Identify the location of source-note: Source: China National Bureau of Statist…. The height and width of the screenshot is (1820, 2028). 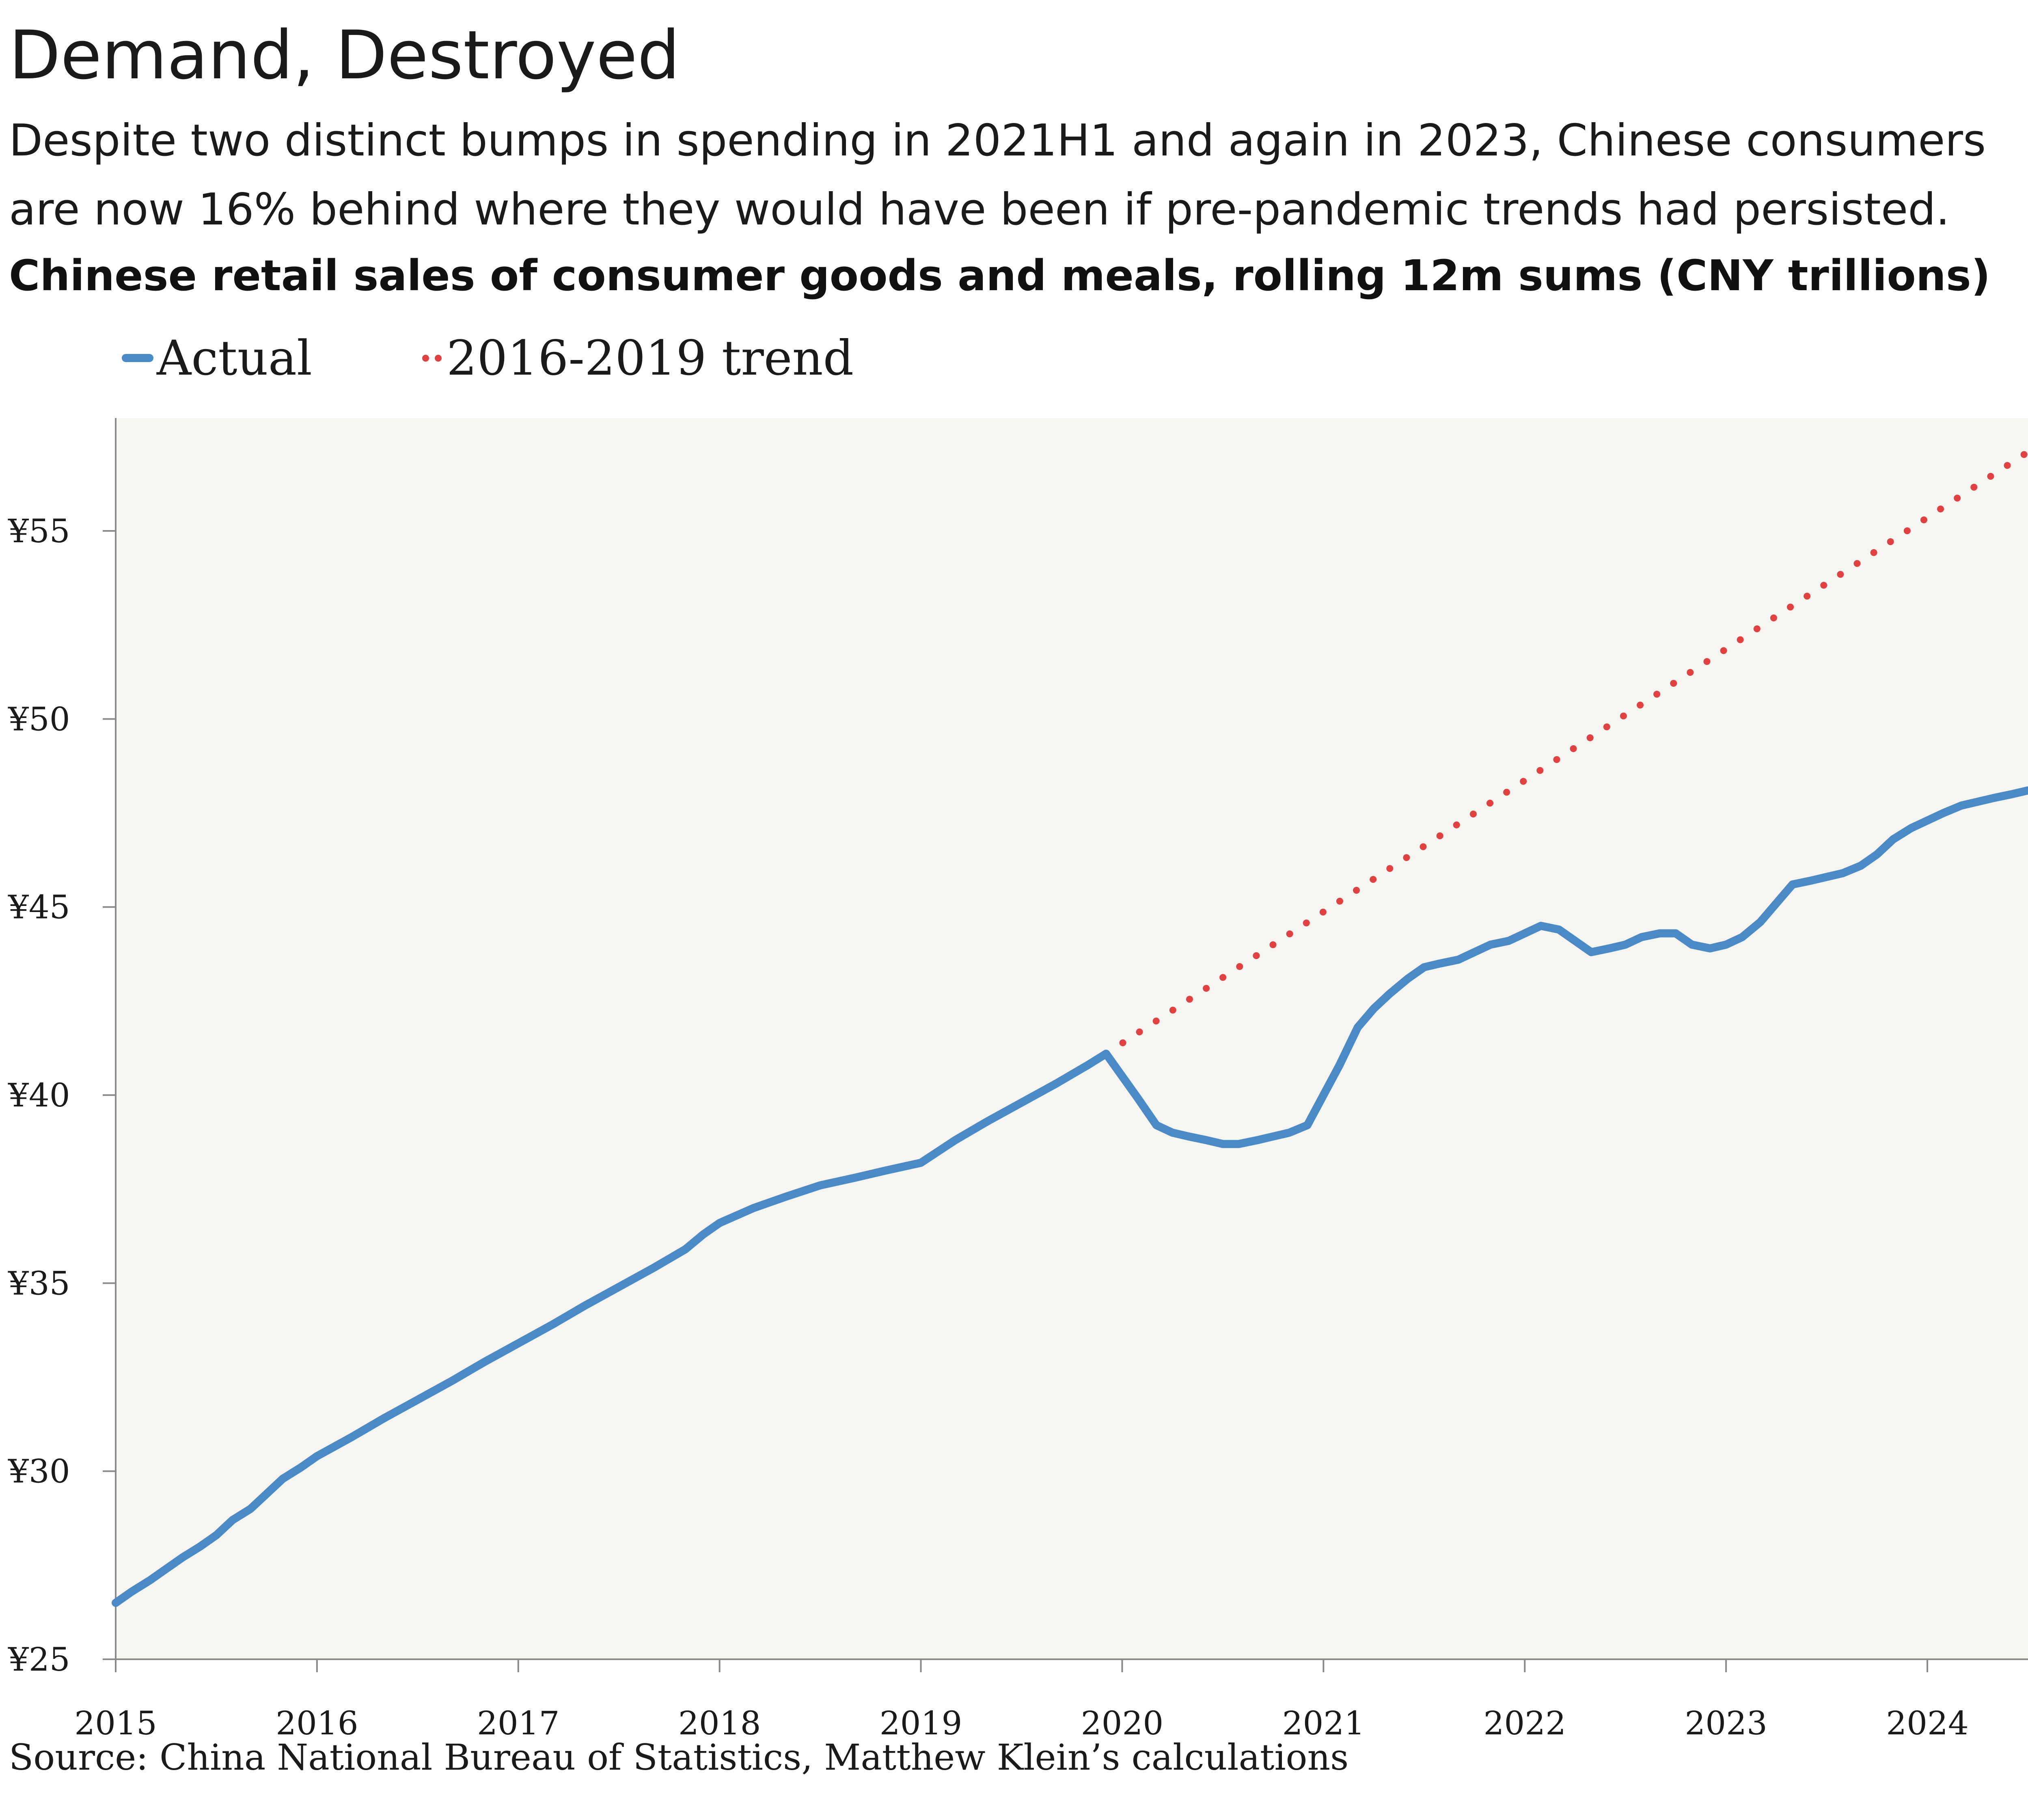
(679, 1757).